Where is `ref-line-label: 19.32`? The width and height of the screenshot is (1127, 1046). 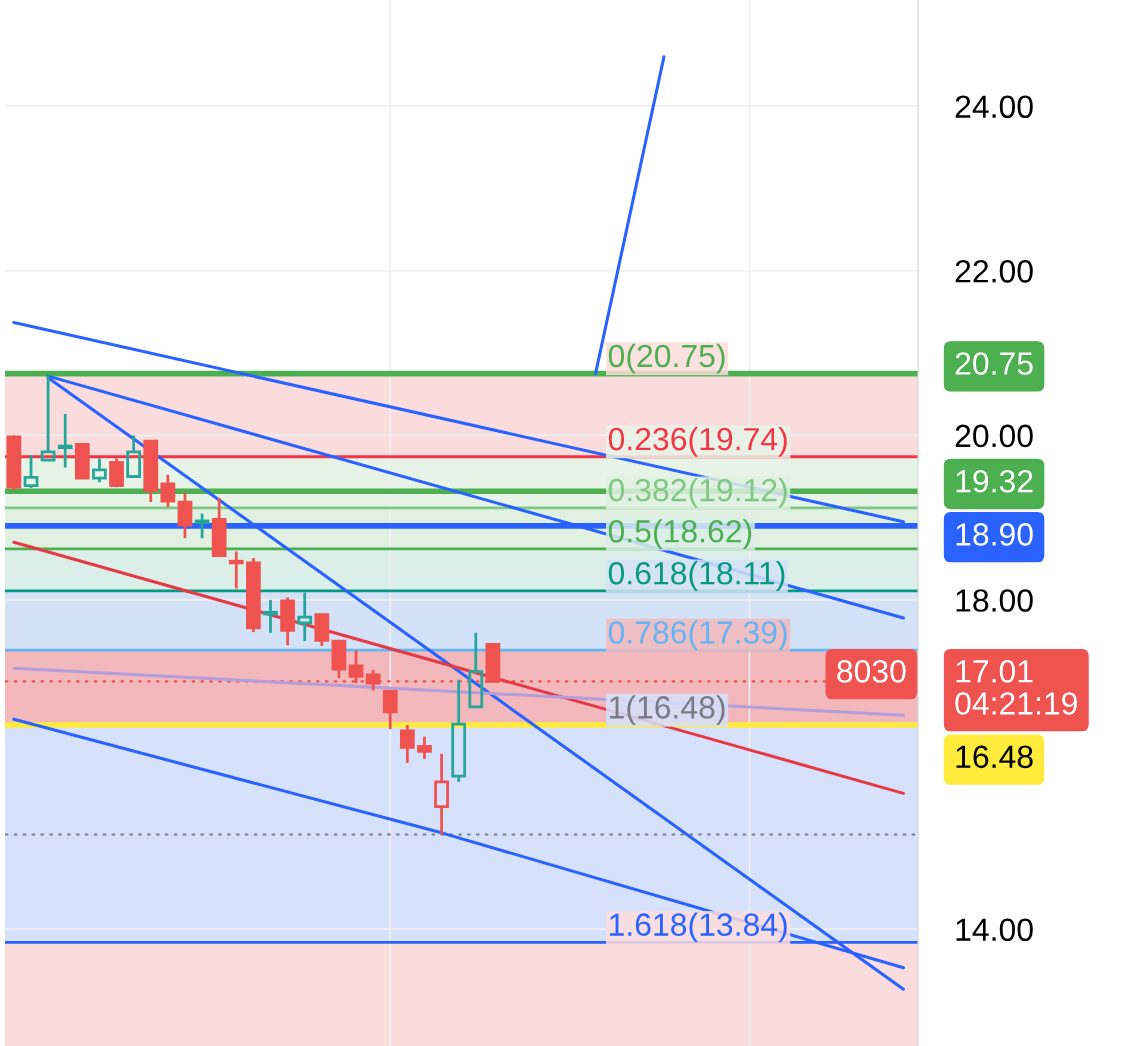
ref-line-label: 19.32 is located at coordinates (994, 481).